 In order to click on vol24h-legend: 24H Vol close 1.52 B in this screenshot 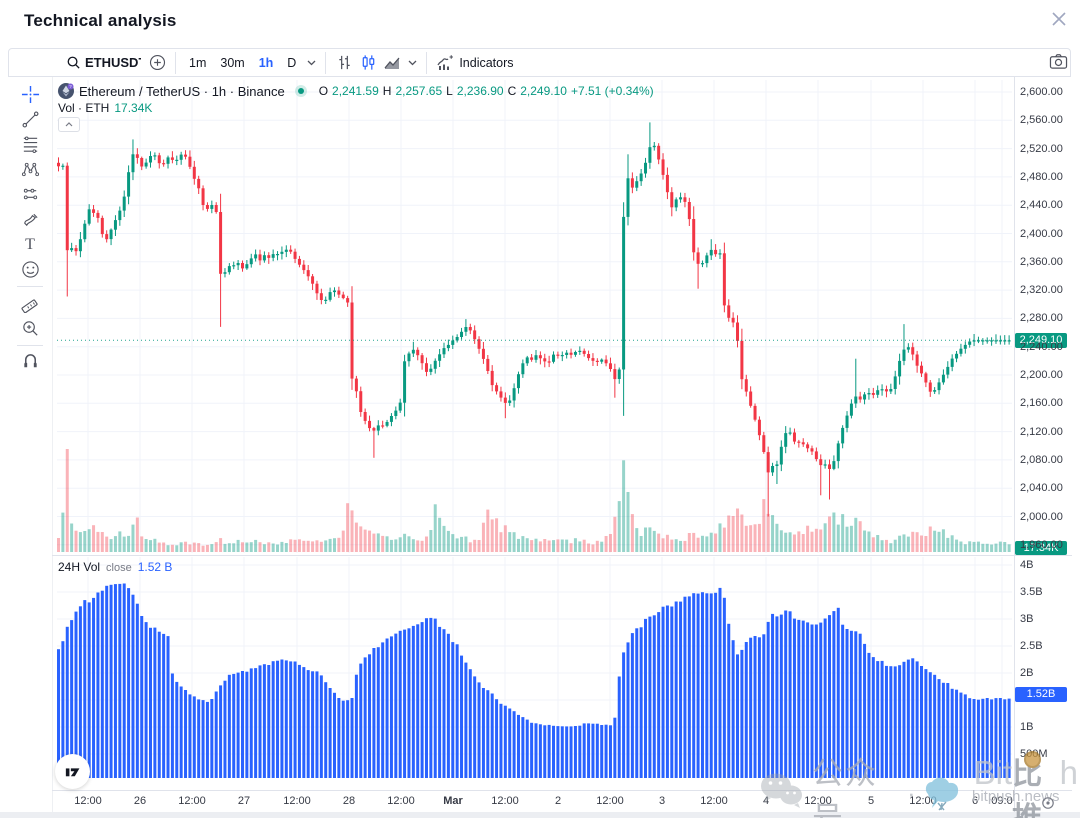, I will do `click(115, 567)`.